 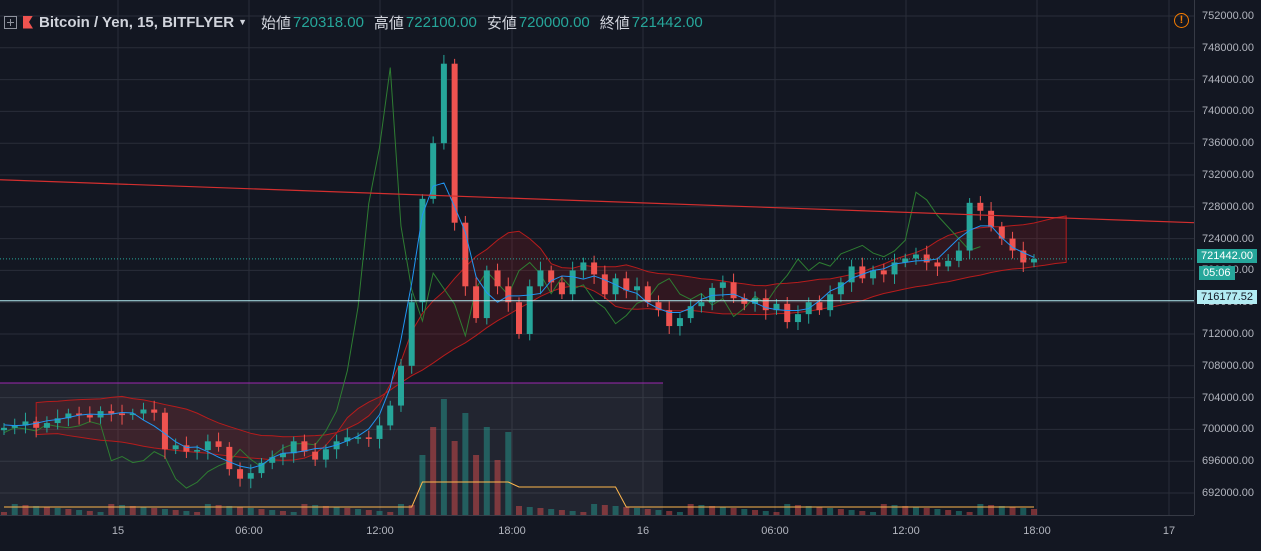 What do you see at coordinates (242, 22) in the screenshot?
I see `chevron-down-icon: ▼` at bounding box center [242, 22].